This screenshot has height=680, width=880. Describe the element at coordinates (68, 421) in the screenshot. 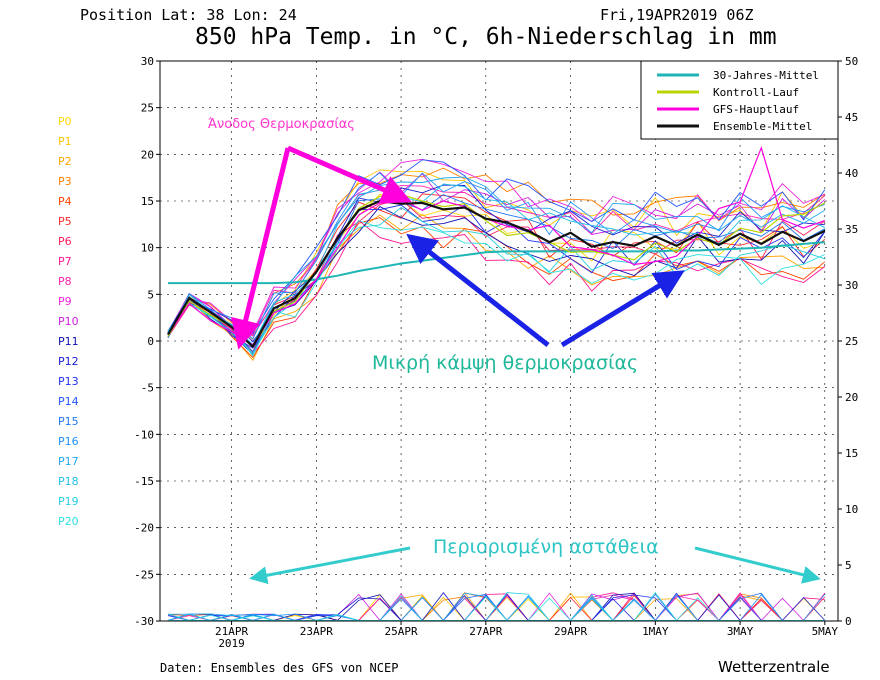

I see `member-label-p15: P15` at that location.